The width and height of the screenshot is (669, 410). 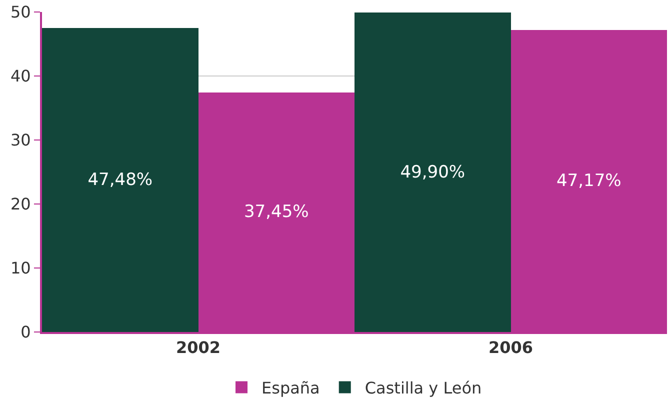 What do you see at coordinates (276, 212) in the screenshot?
I see `data-label: 37,45%` at bounding box center [276, 212].